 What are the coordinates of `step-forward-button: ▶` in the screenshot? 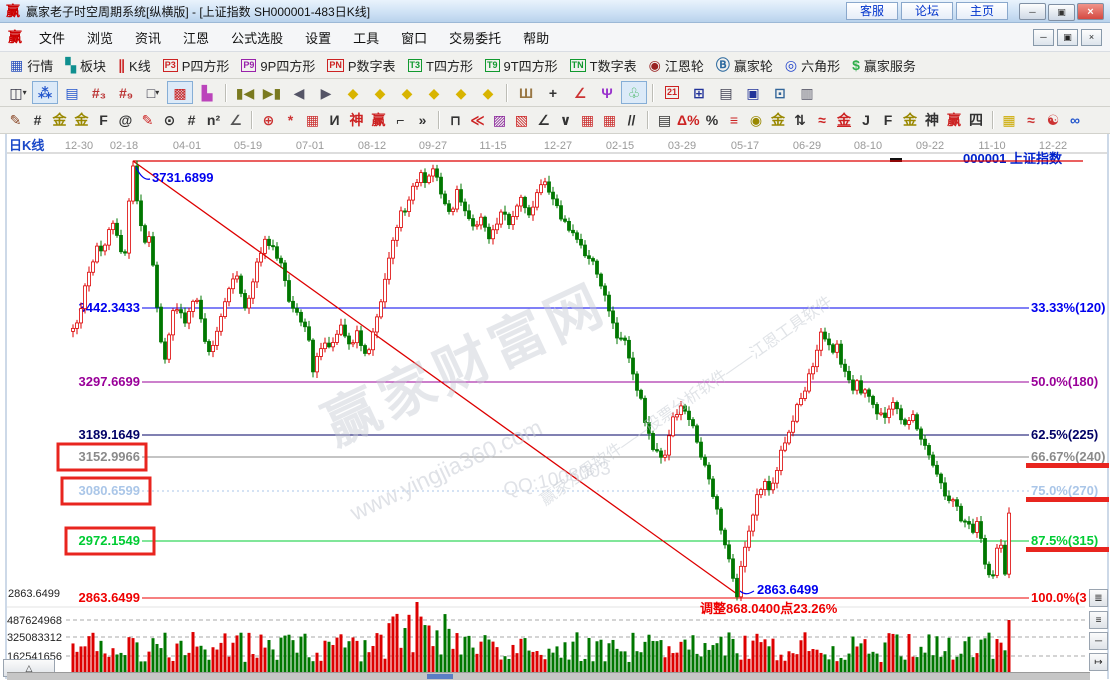 It's located at (326, 92).